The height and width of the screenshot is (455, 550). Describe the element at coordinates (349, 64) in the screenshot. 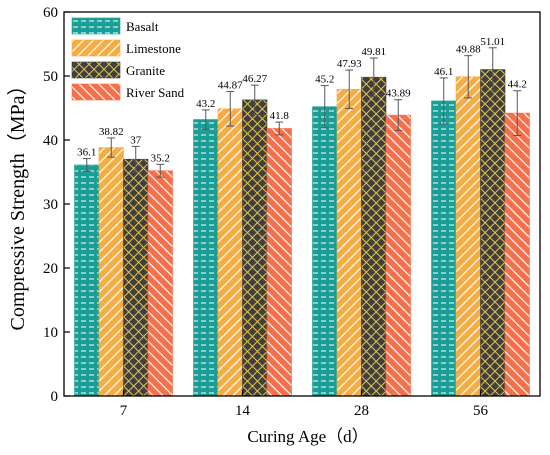

I see `data-label: 47.93` at that location.